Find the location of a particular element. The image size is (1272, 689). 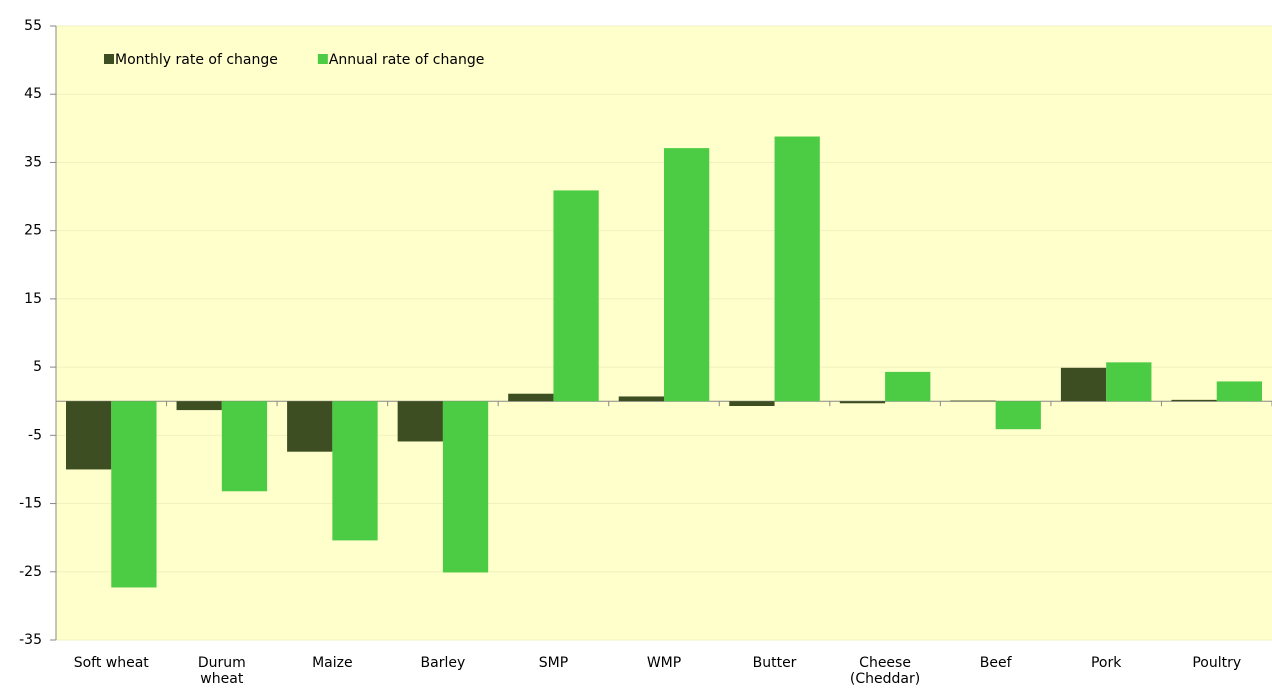

x-tick-label: Barley is located at coordinates (443, 663).